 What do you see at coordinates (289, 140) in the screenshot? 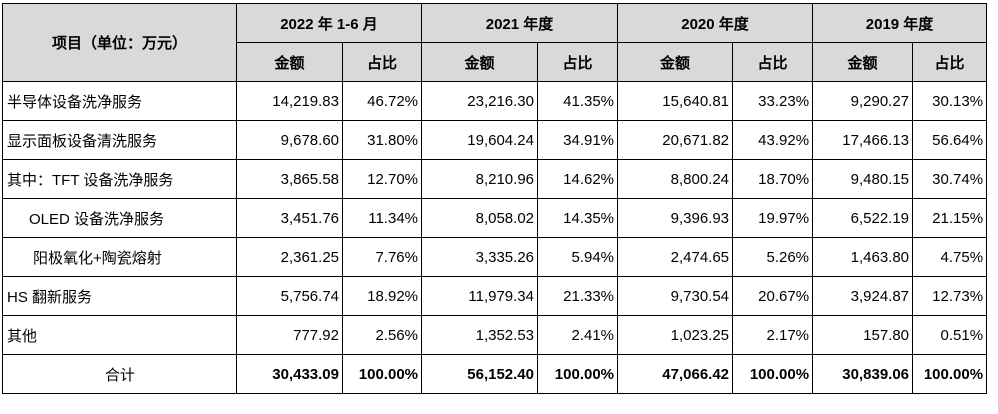
I see `amount-cell: 9,678.60` at bounding box center [289, 140].